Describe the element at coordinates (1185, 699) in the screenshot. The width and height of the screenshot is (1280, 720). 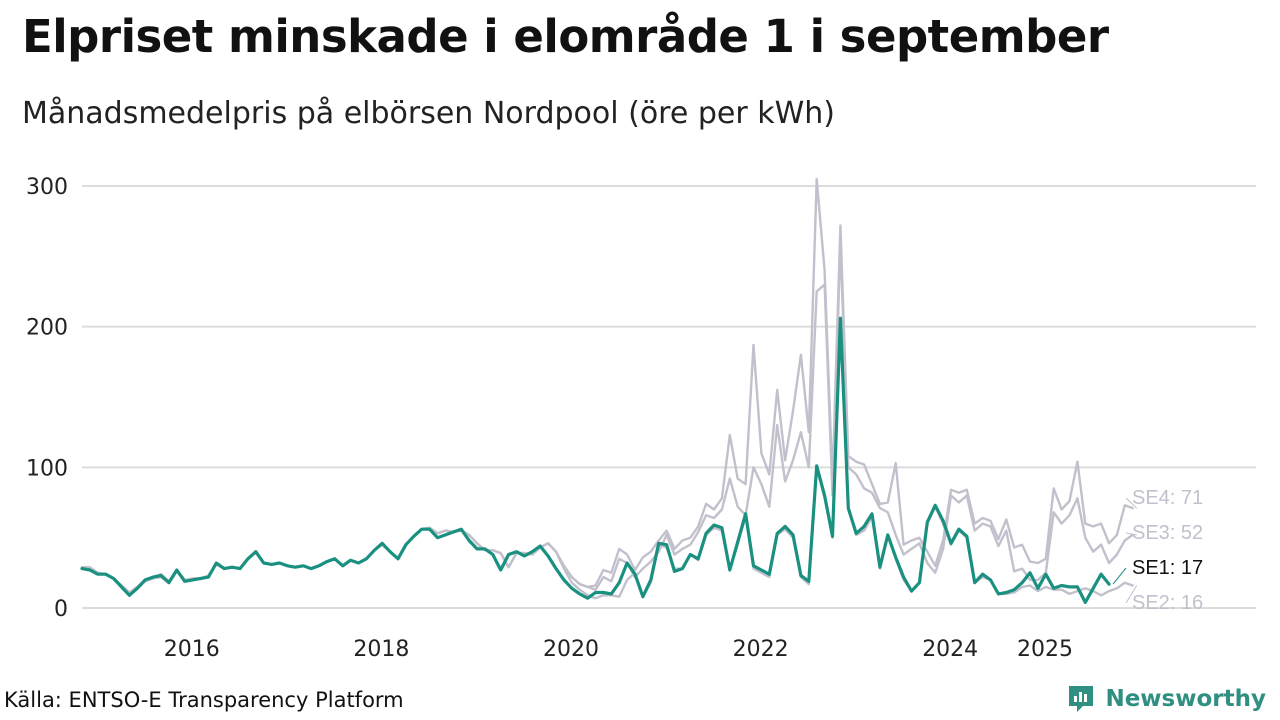
I see `brand-name: Newsworthy` at that location.